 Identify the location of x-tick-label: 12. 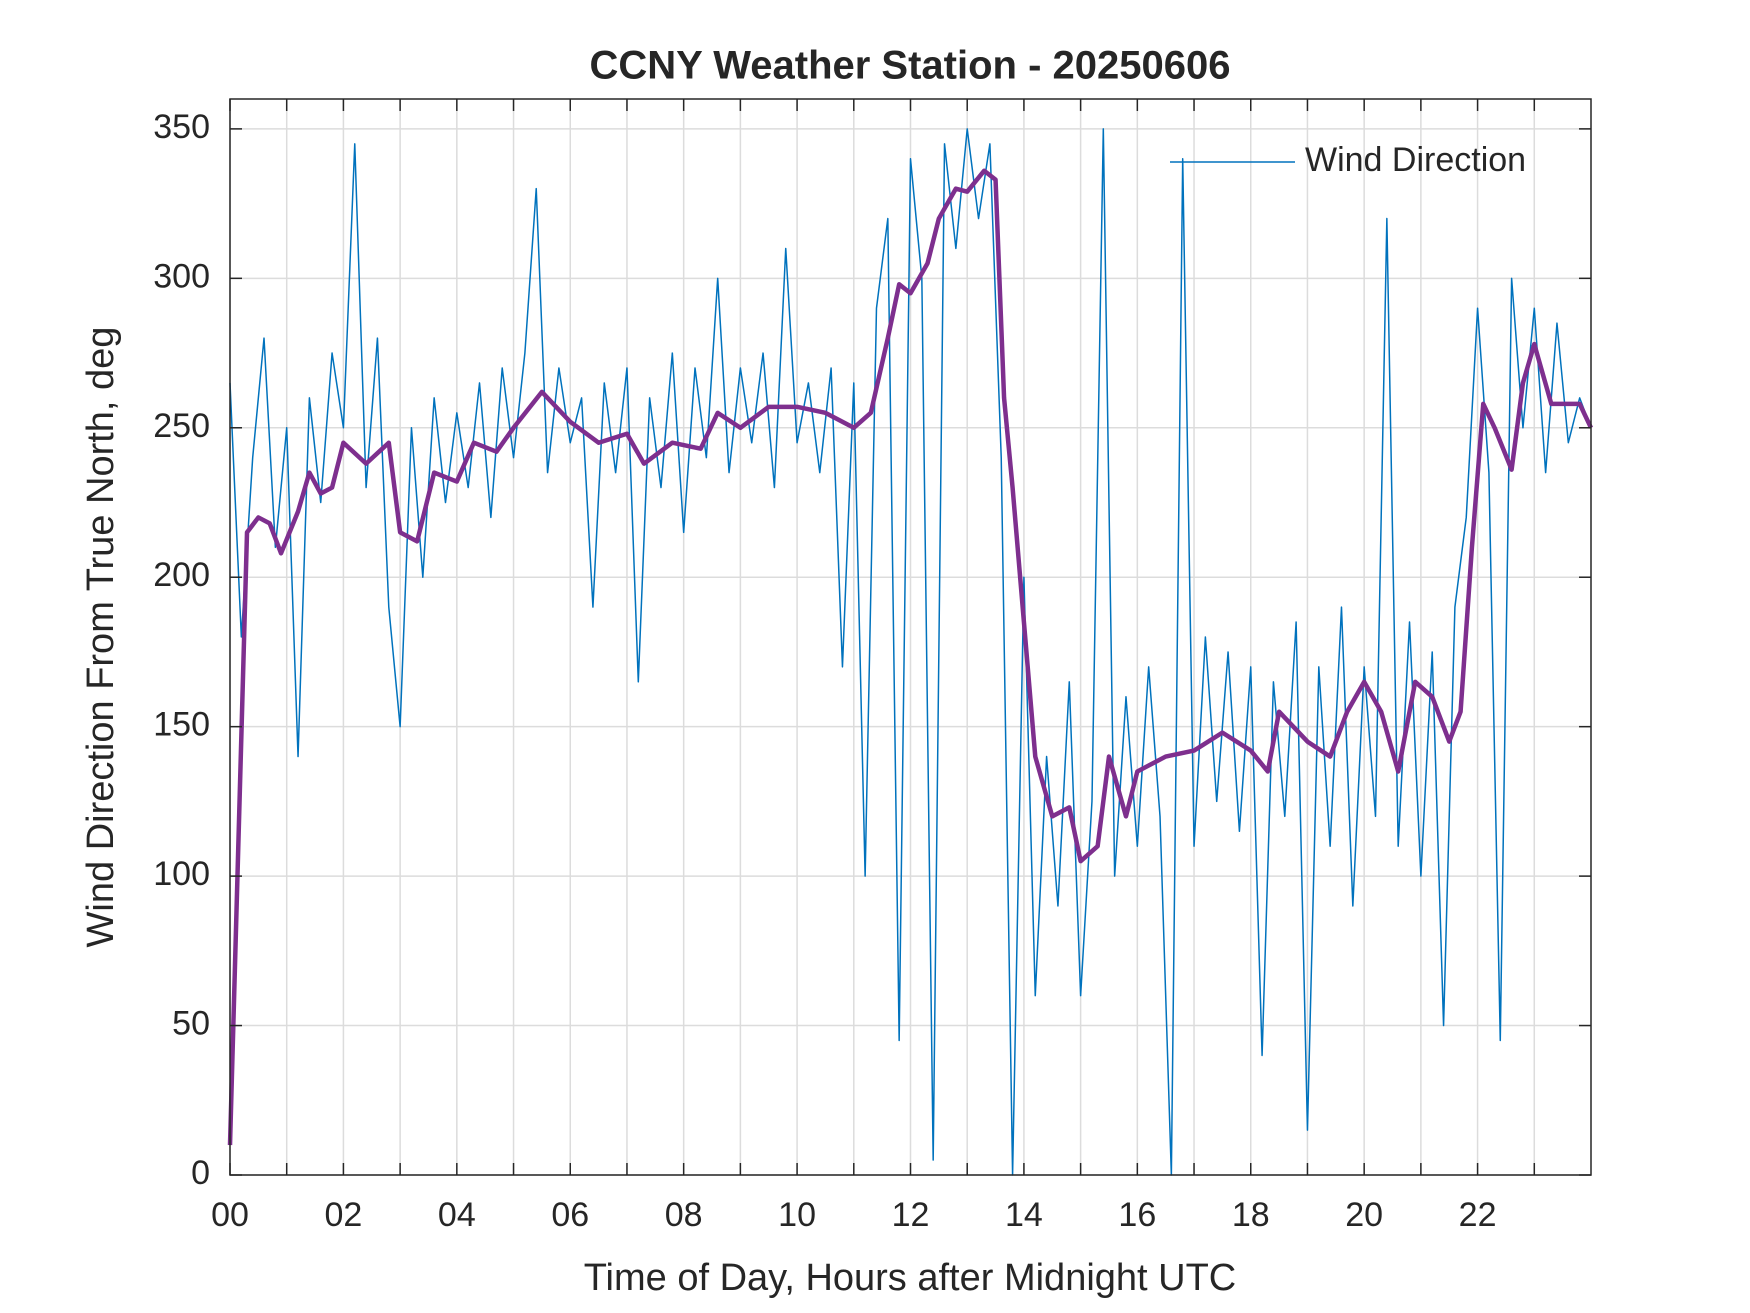
(911, 1215).